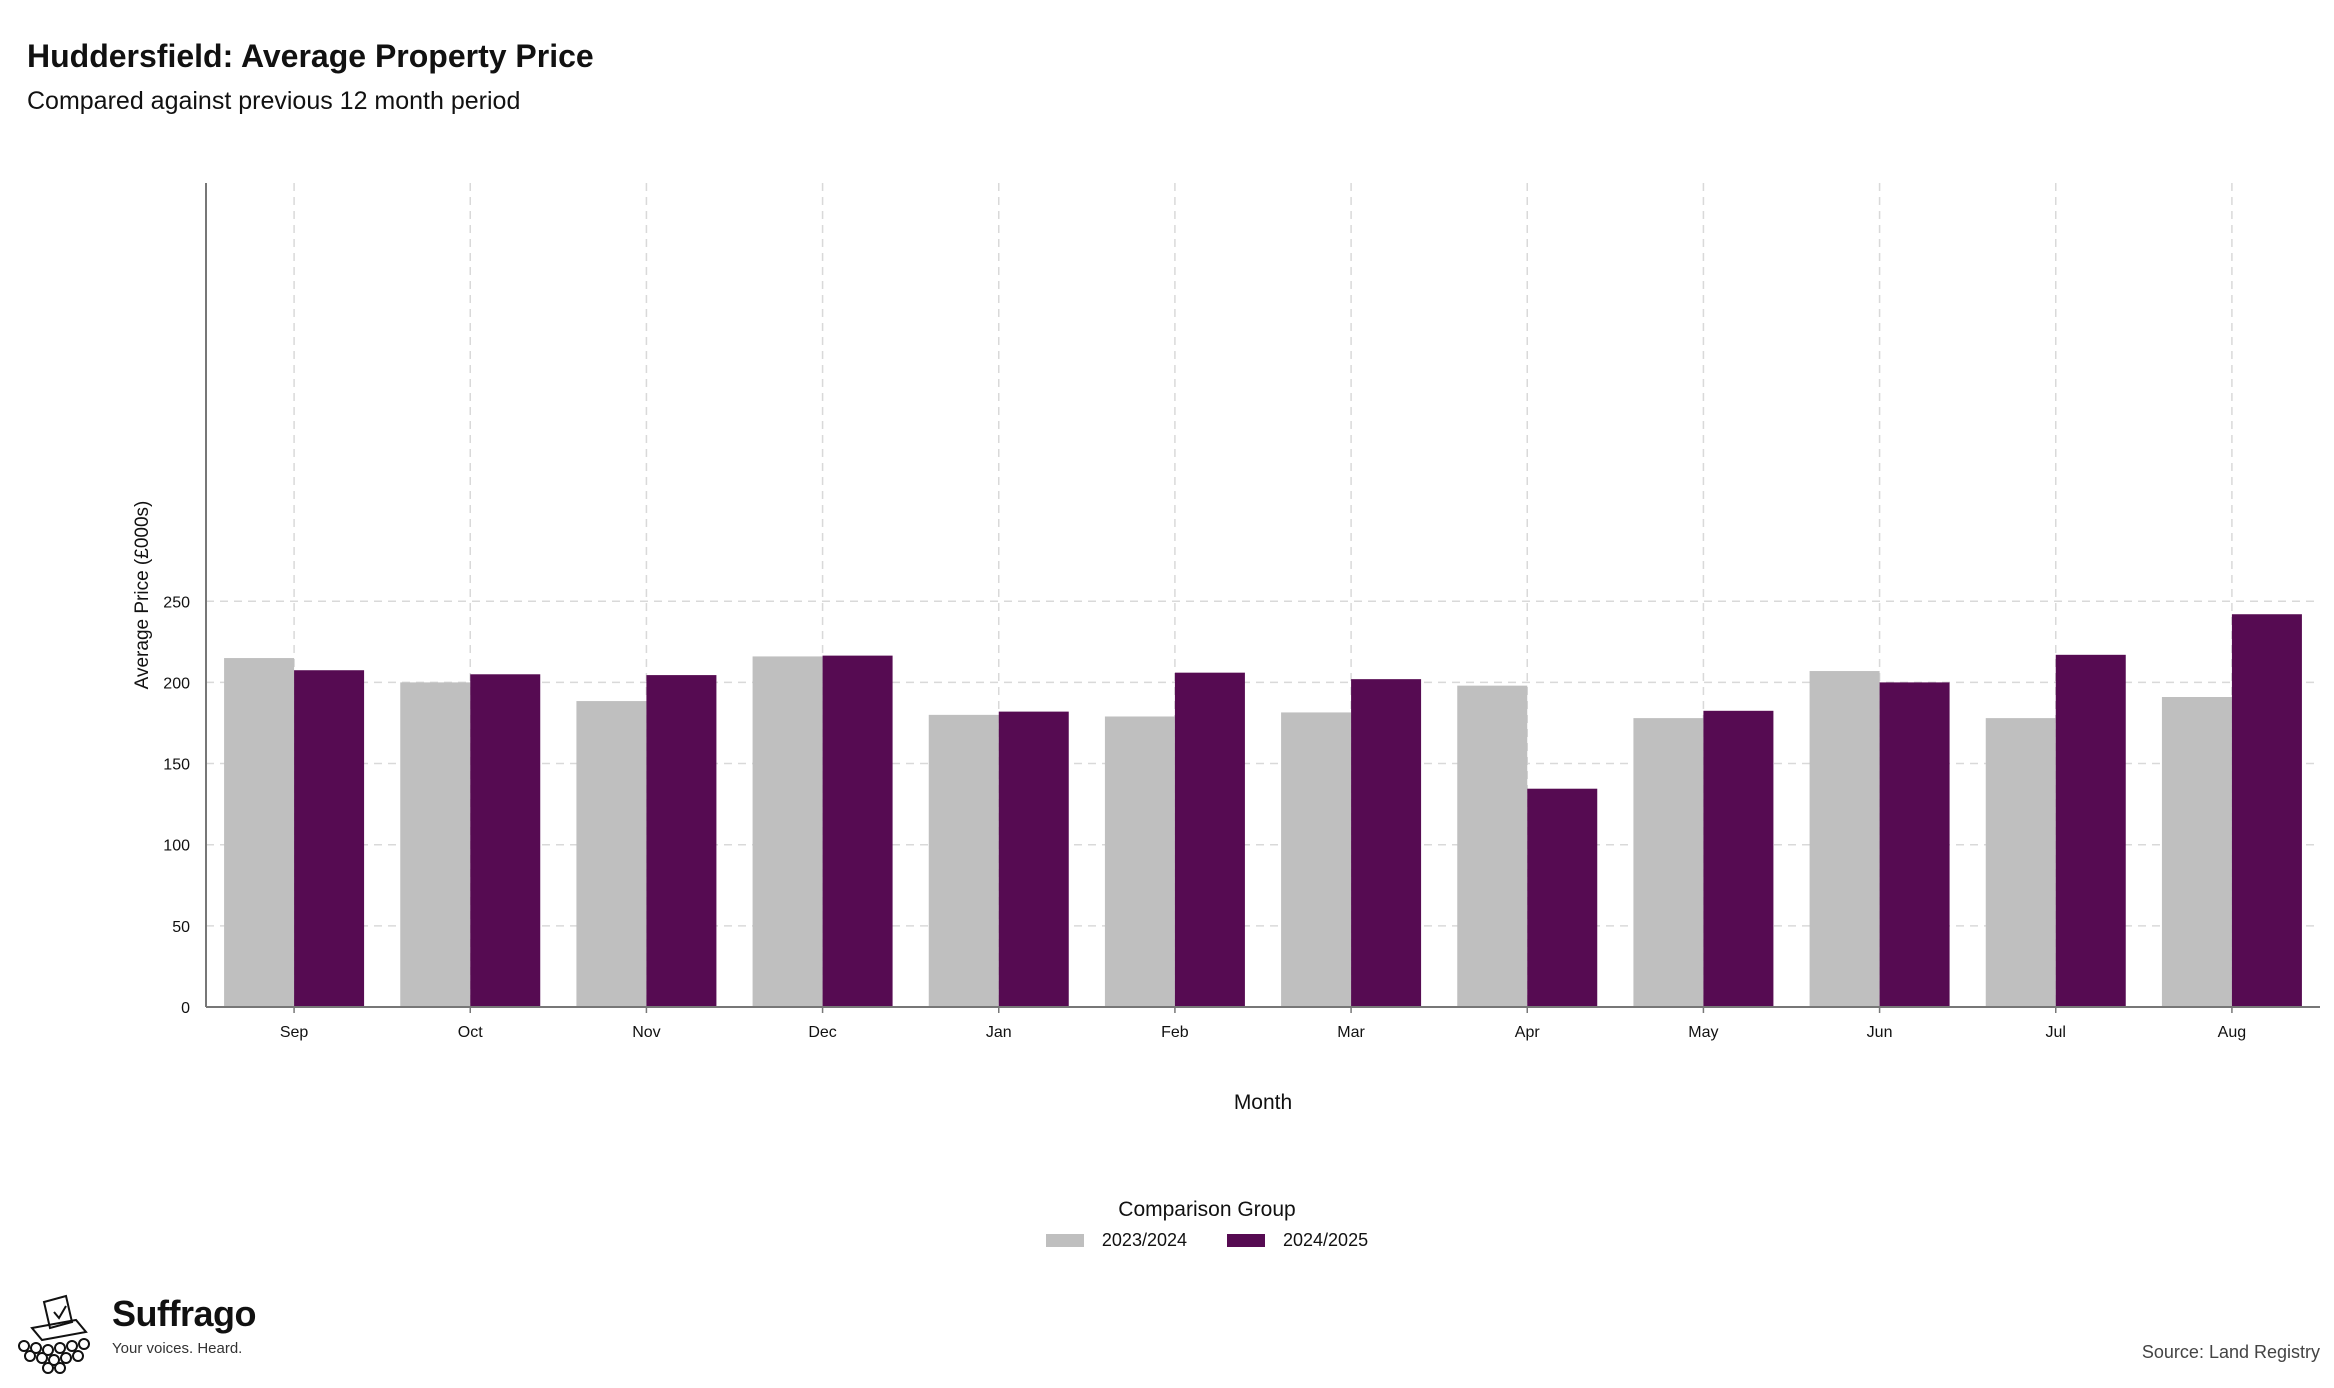 The width and height of the screenshot is (2334, 1388). I want to click on x-axis-label: Month, so click(1263, 1102).